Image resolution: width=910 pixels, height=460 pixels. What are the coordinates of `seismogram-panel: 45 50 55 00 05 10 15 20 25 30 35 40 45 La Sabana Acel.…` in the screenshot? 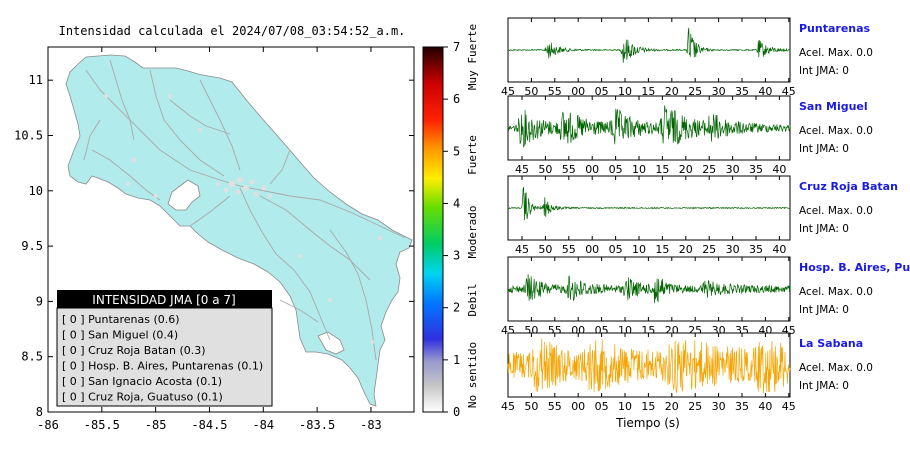 It's located at (687, 372).